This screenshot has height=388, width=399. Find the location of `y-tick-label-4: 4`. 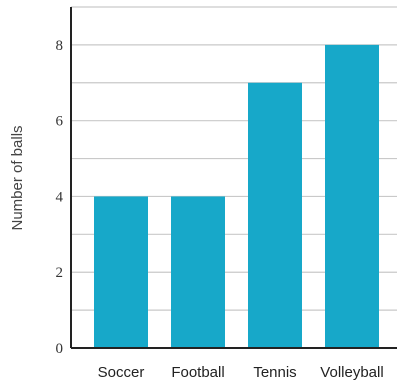

y-tick-label-4: 4 is located at coordinates (60, 197).